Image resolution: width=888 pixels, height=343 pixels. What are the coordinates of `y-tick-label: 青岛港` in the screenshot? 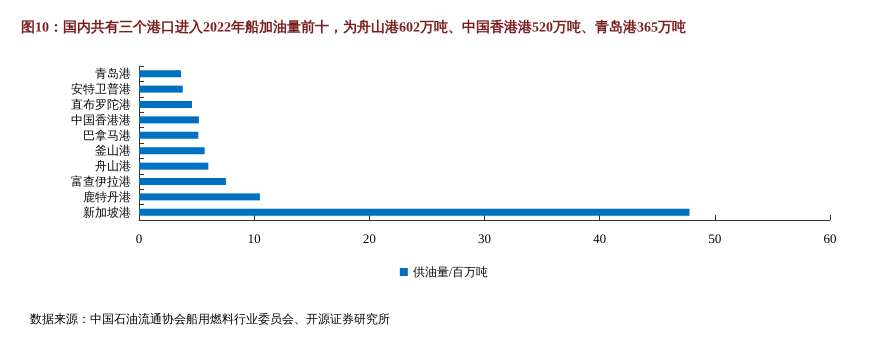 It's located at (113, 73).